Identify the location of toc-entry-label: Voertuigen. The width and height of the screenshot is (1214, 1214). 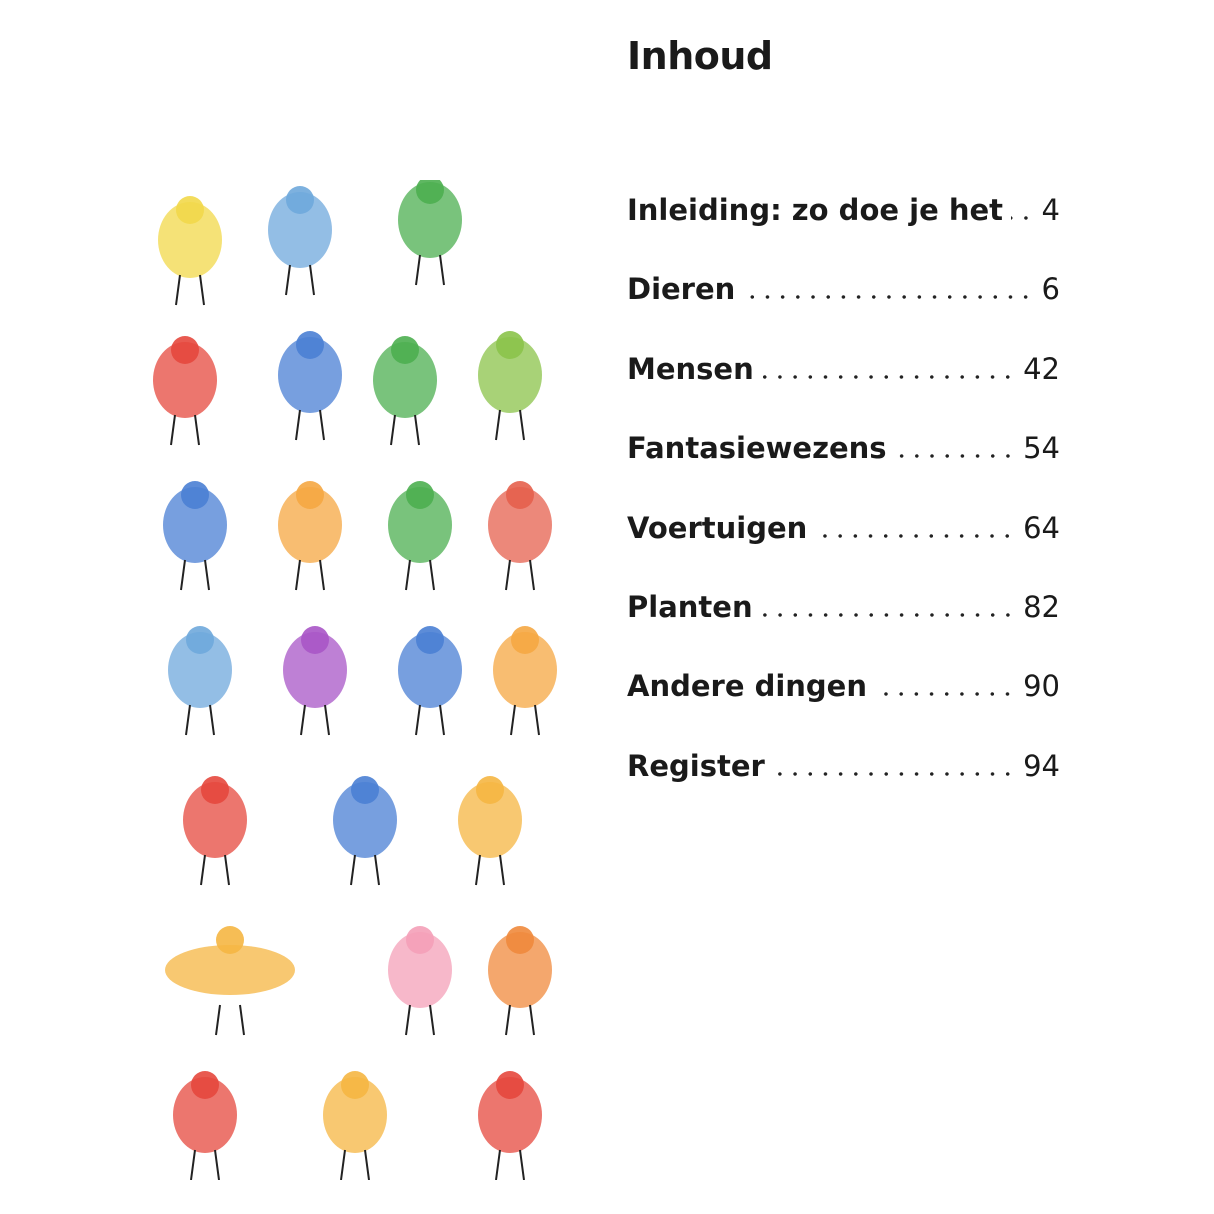
(717, 527).